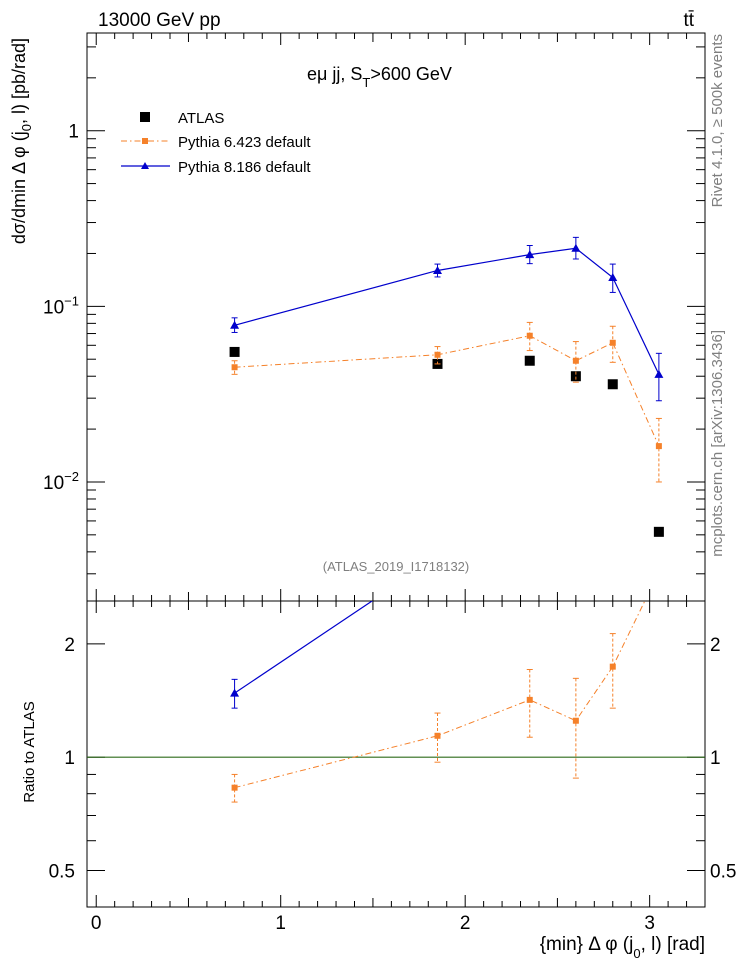  What do you see at coordinates (587, 944) in the screenshot?
I see `x-axis-title-a: {min} Δ φ (j` at bounding box center [587, 944].